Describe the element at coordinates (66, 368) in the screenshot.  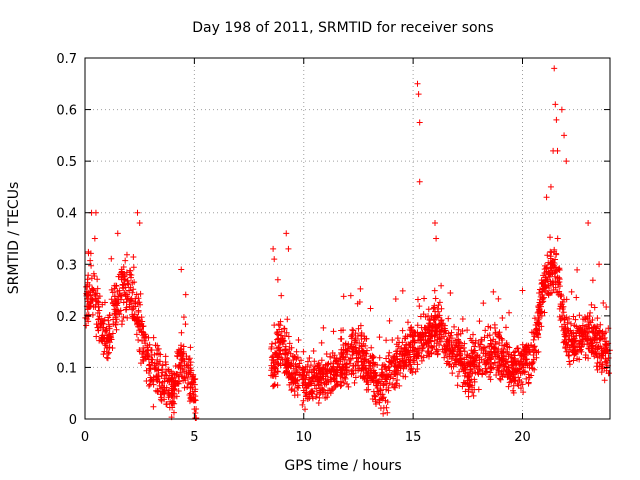
I see `y-tick-label: 0.1` at that location.